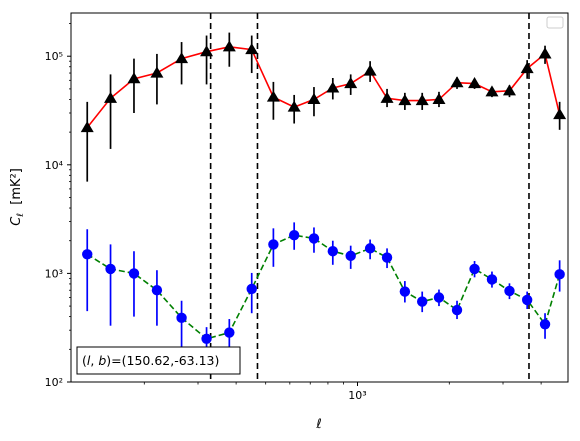  What do you see at coordinates (54, 382) in the screenshot?
I see `y-tick-label: 10²` at bounding box center [54, 382].